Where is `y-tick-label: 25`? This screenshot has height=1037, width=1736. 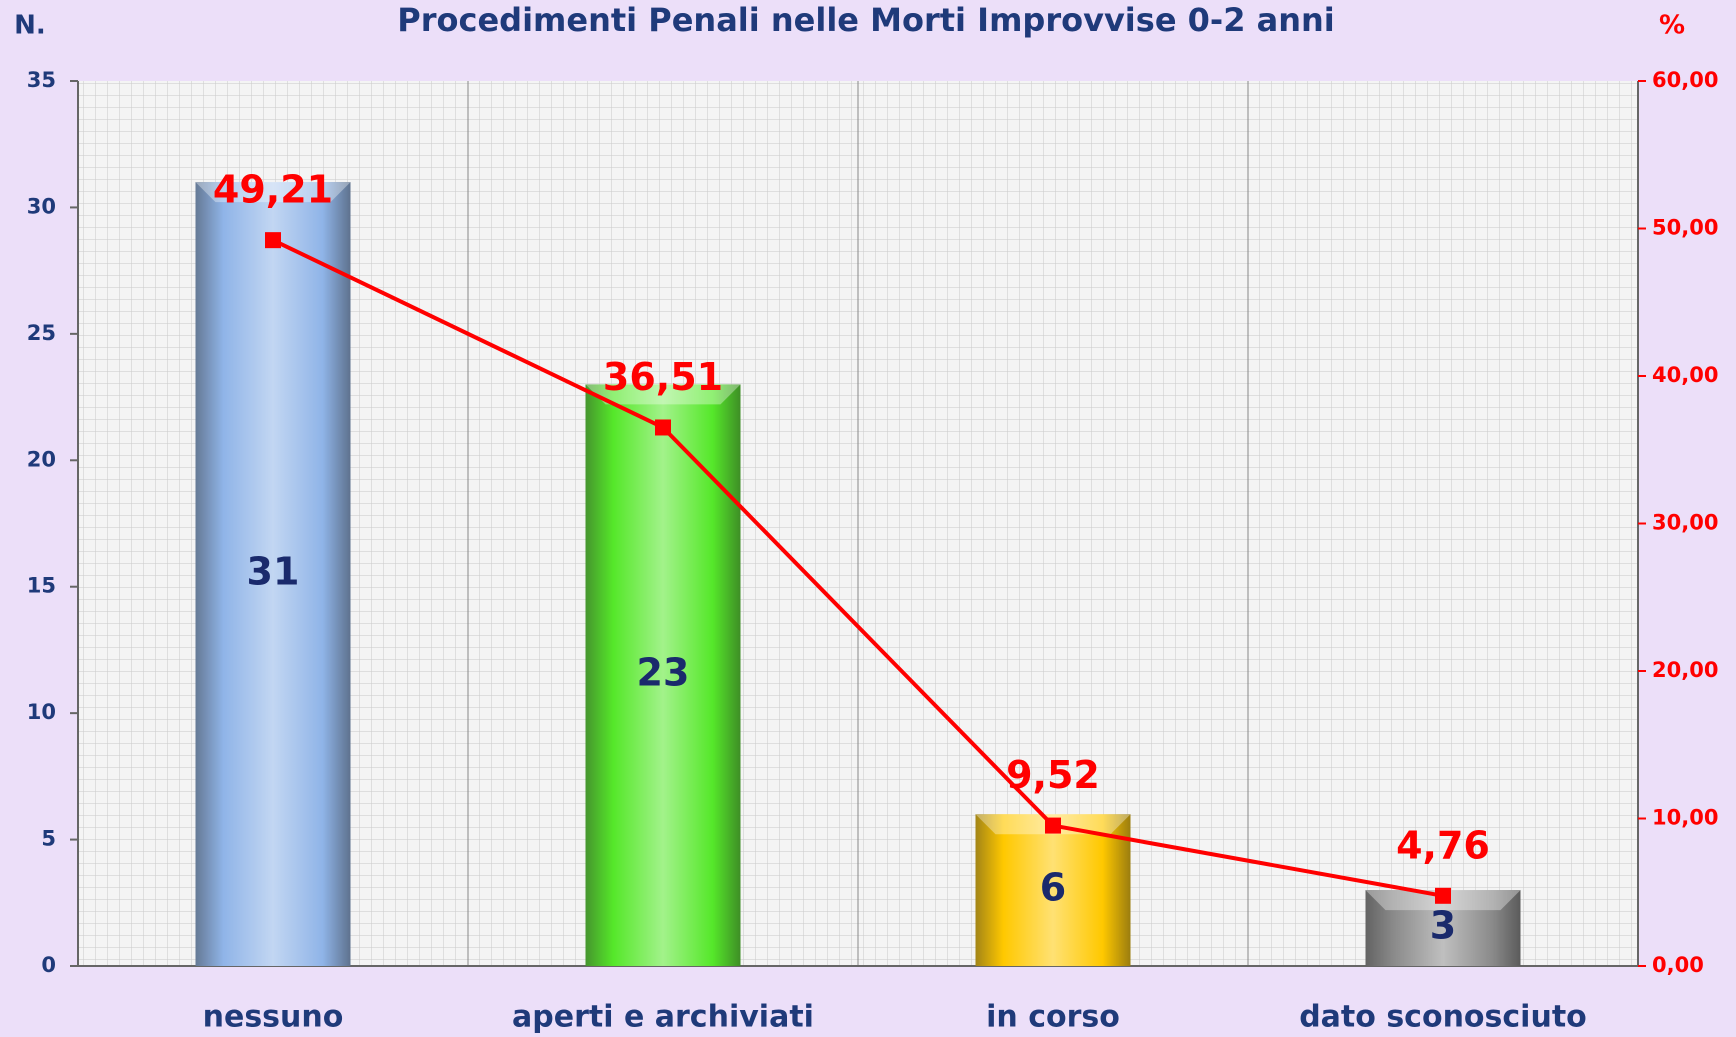 y-tick-label: 25 is located at coordinates (41, 333).